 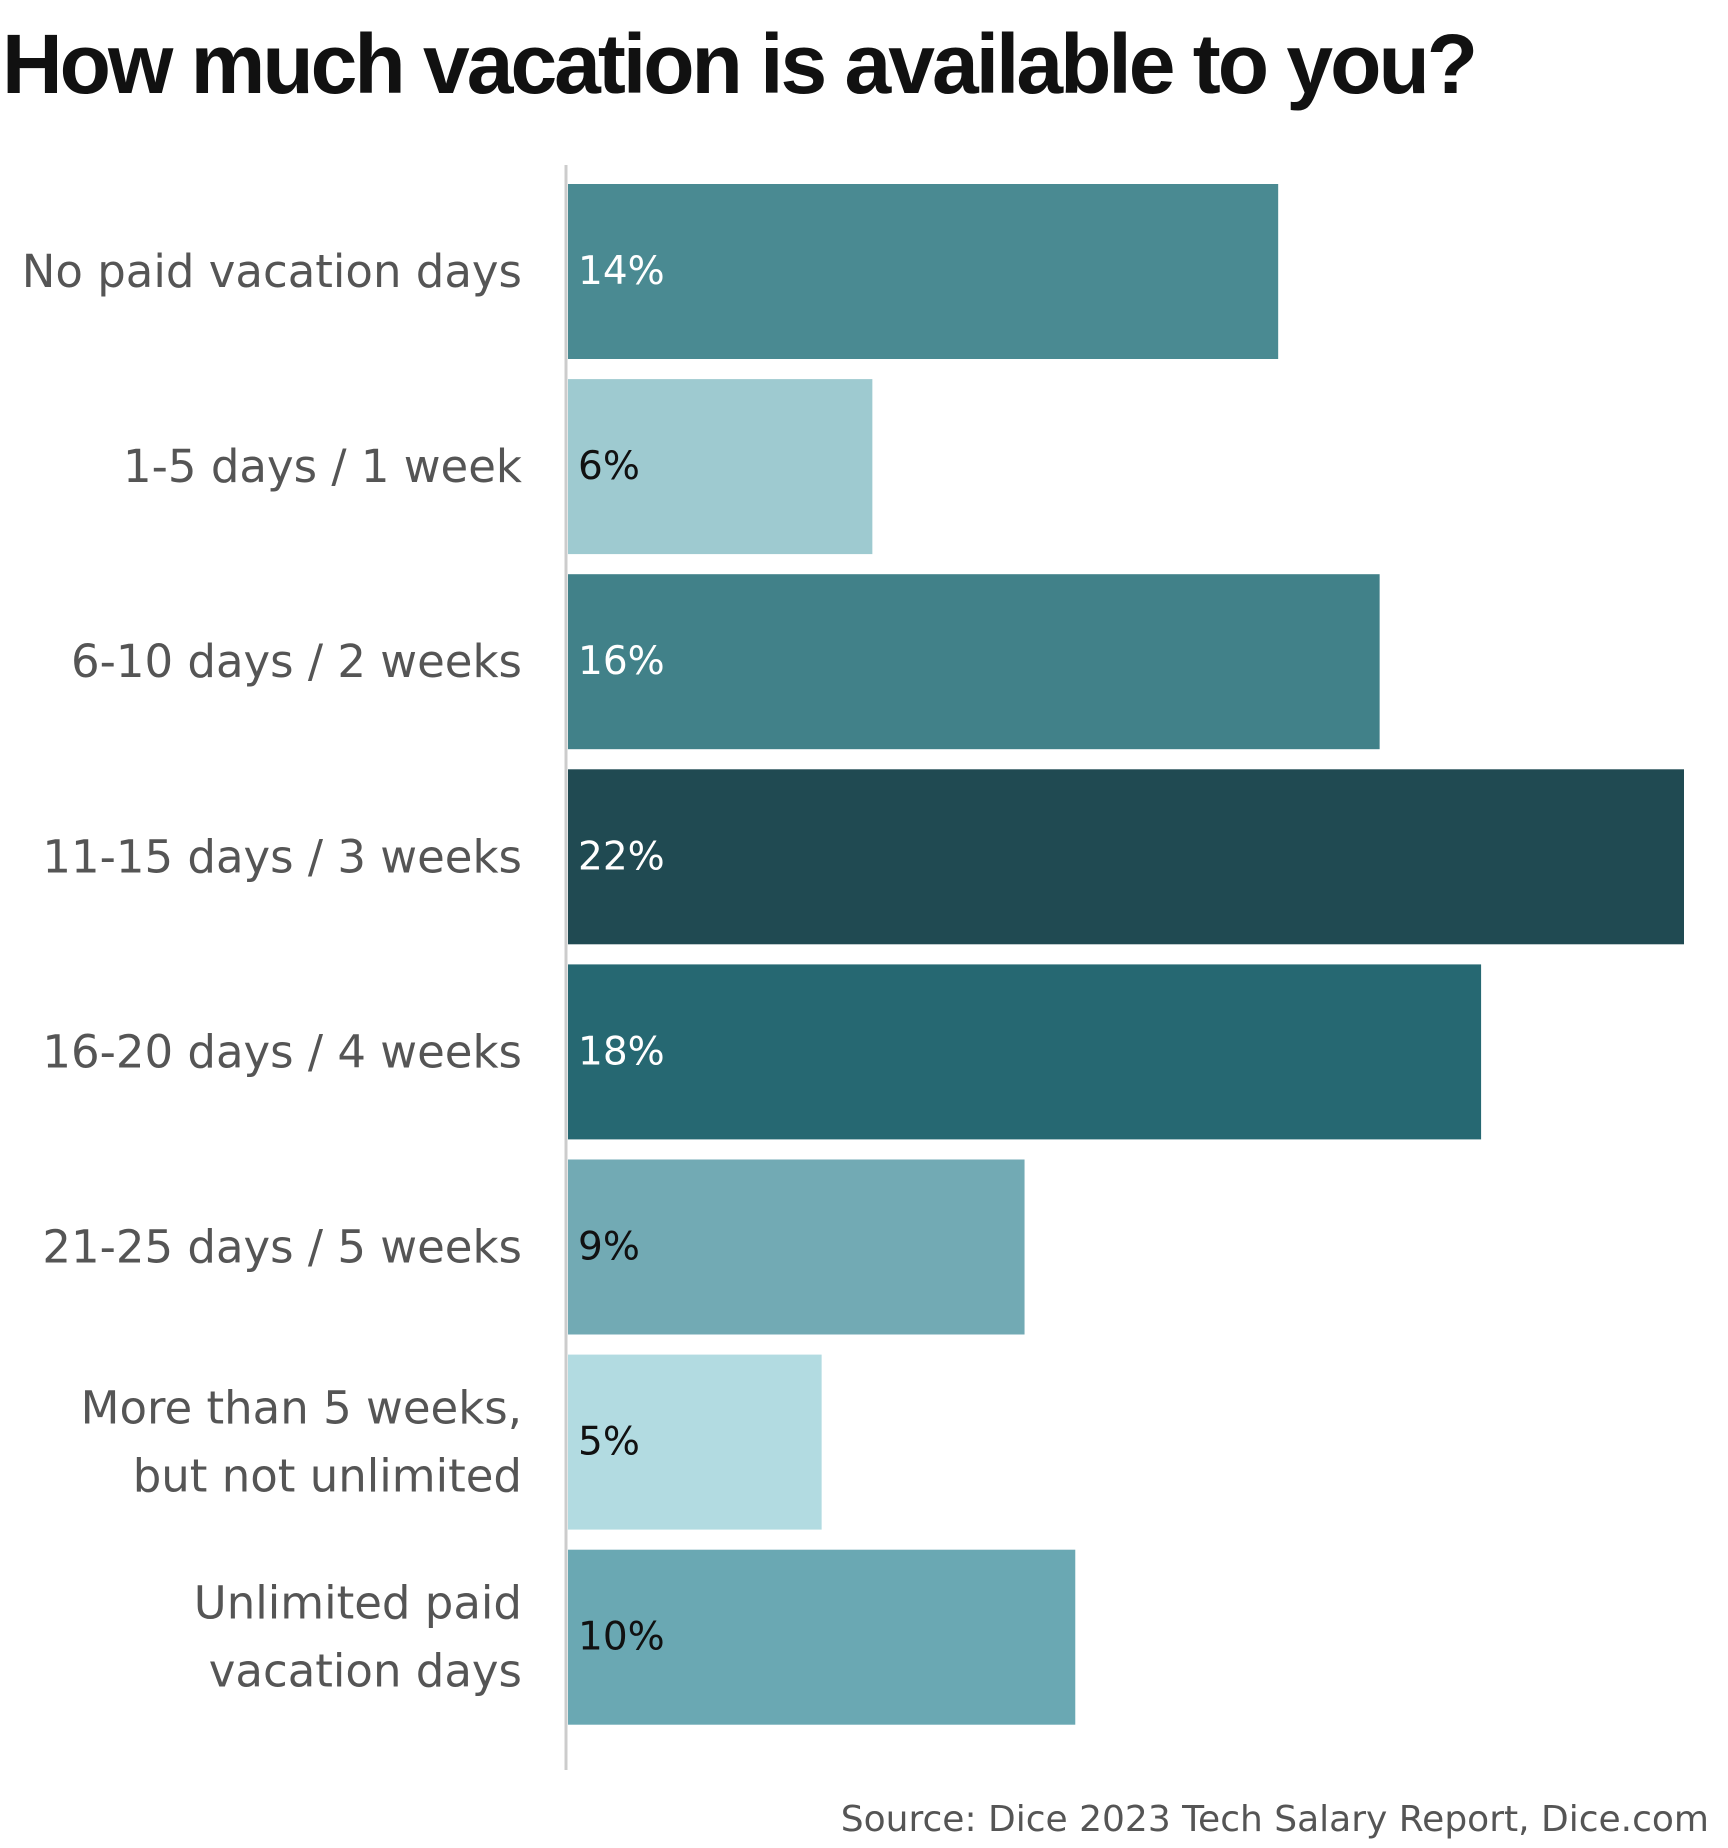 I want to click on category-label: No paid vacation days, so click(x=272, y=271).